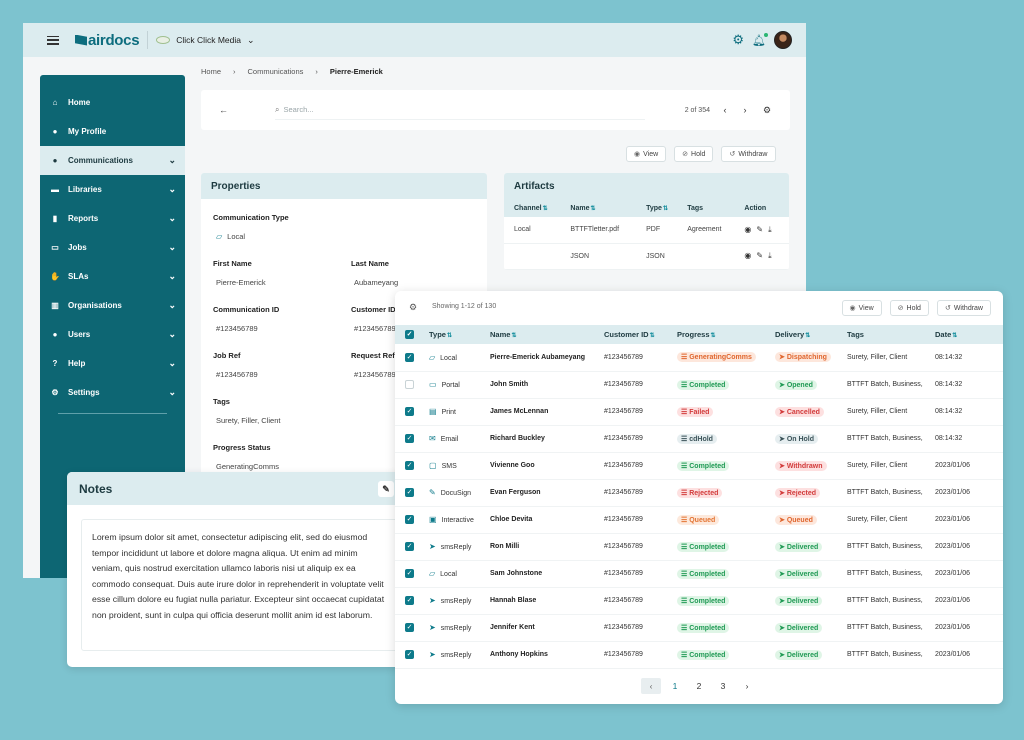  I want to click on sidebar-item-help: ? Help ⌄, so click(112, 363).